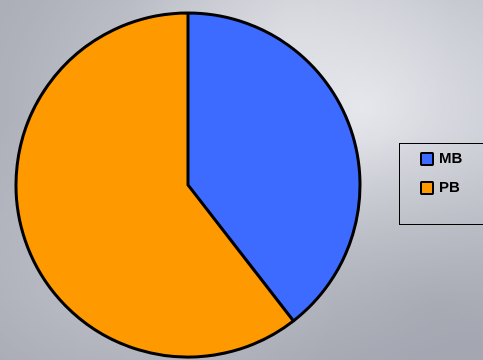  Describe the element at coordinates (449, 187) in the screenshot. I see `legend-label-pb: PB` at that location.